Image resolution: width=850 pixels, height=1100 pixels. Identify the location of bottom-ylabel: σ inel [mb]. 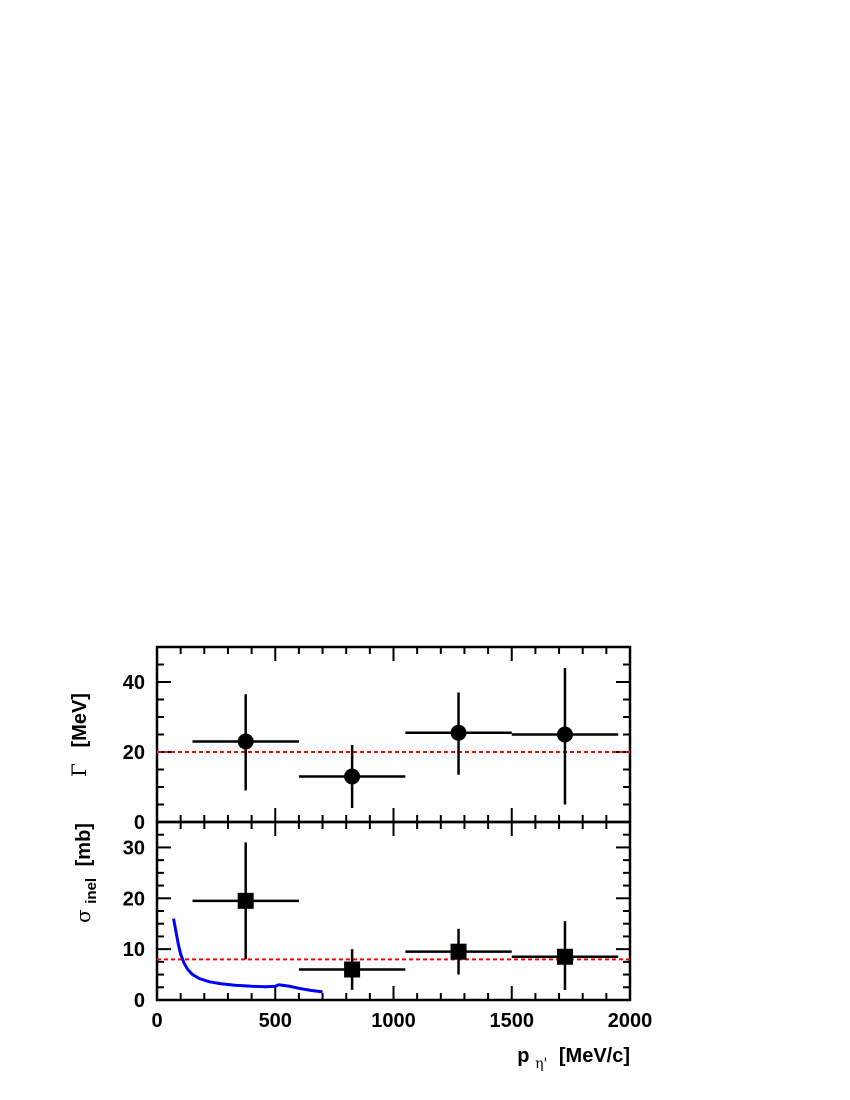
(86, 873).